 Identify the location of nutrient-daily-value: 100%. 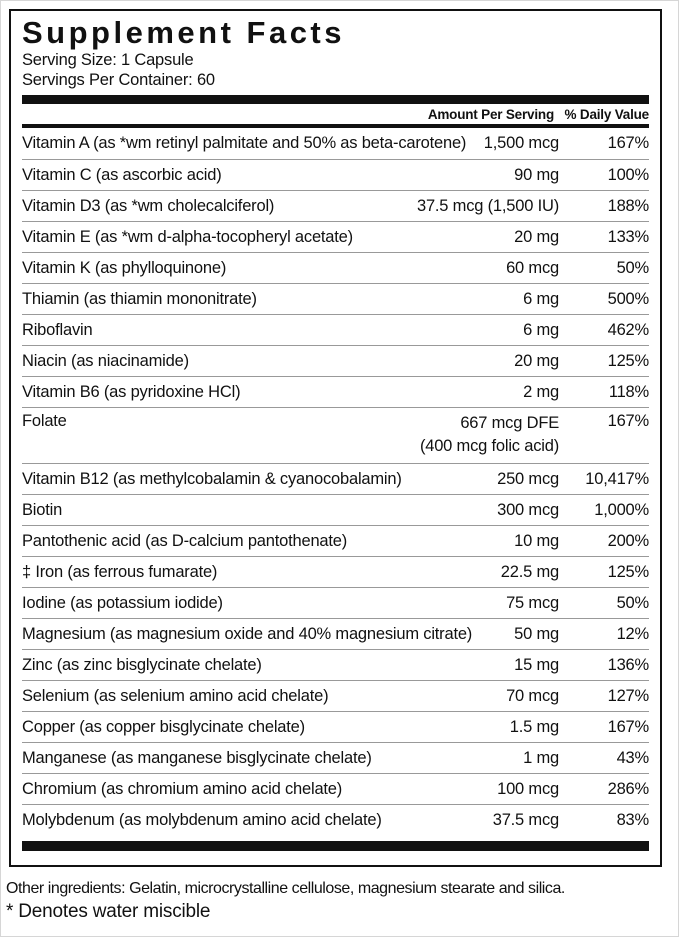
(628, 174).